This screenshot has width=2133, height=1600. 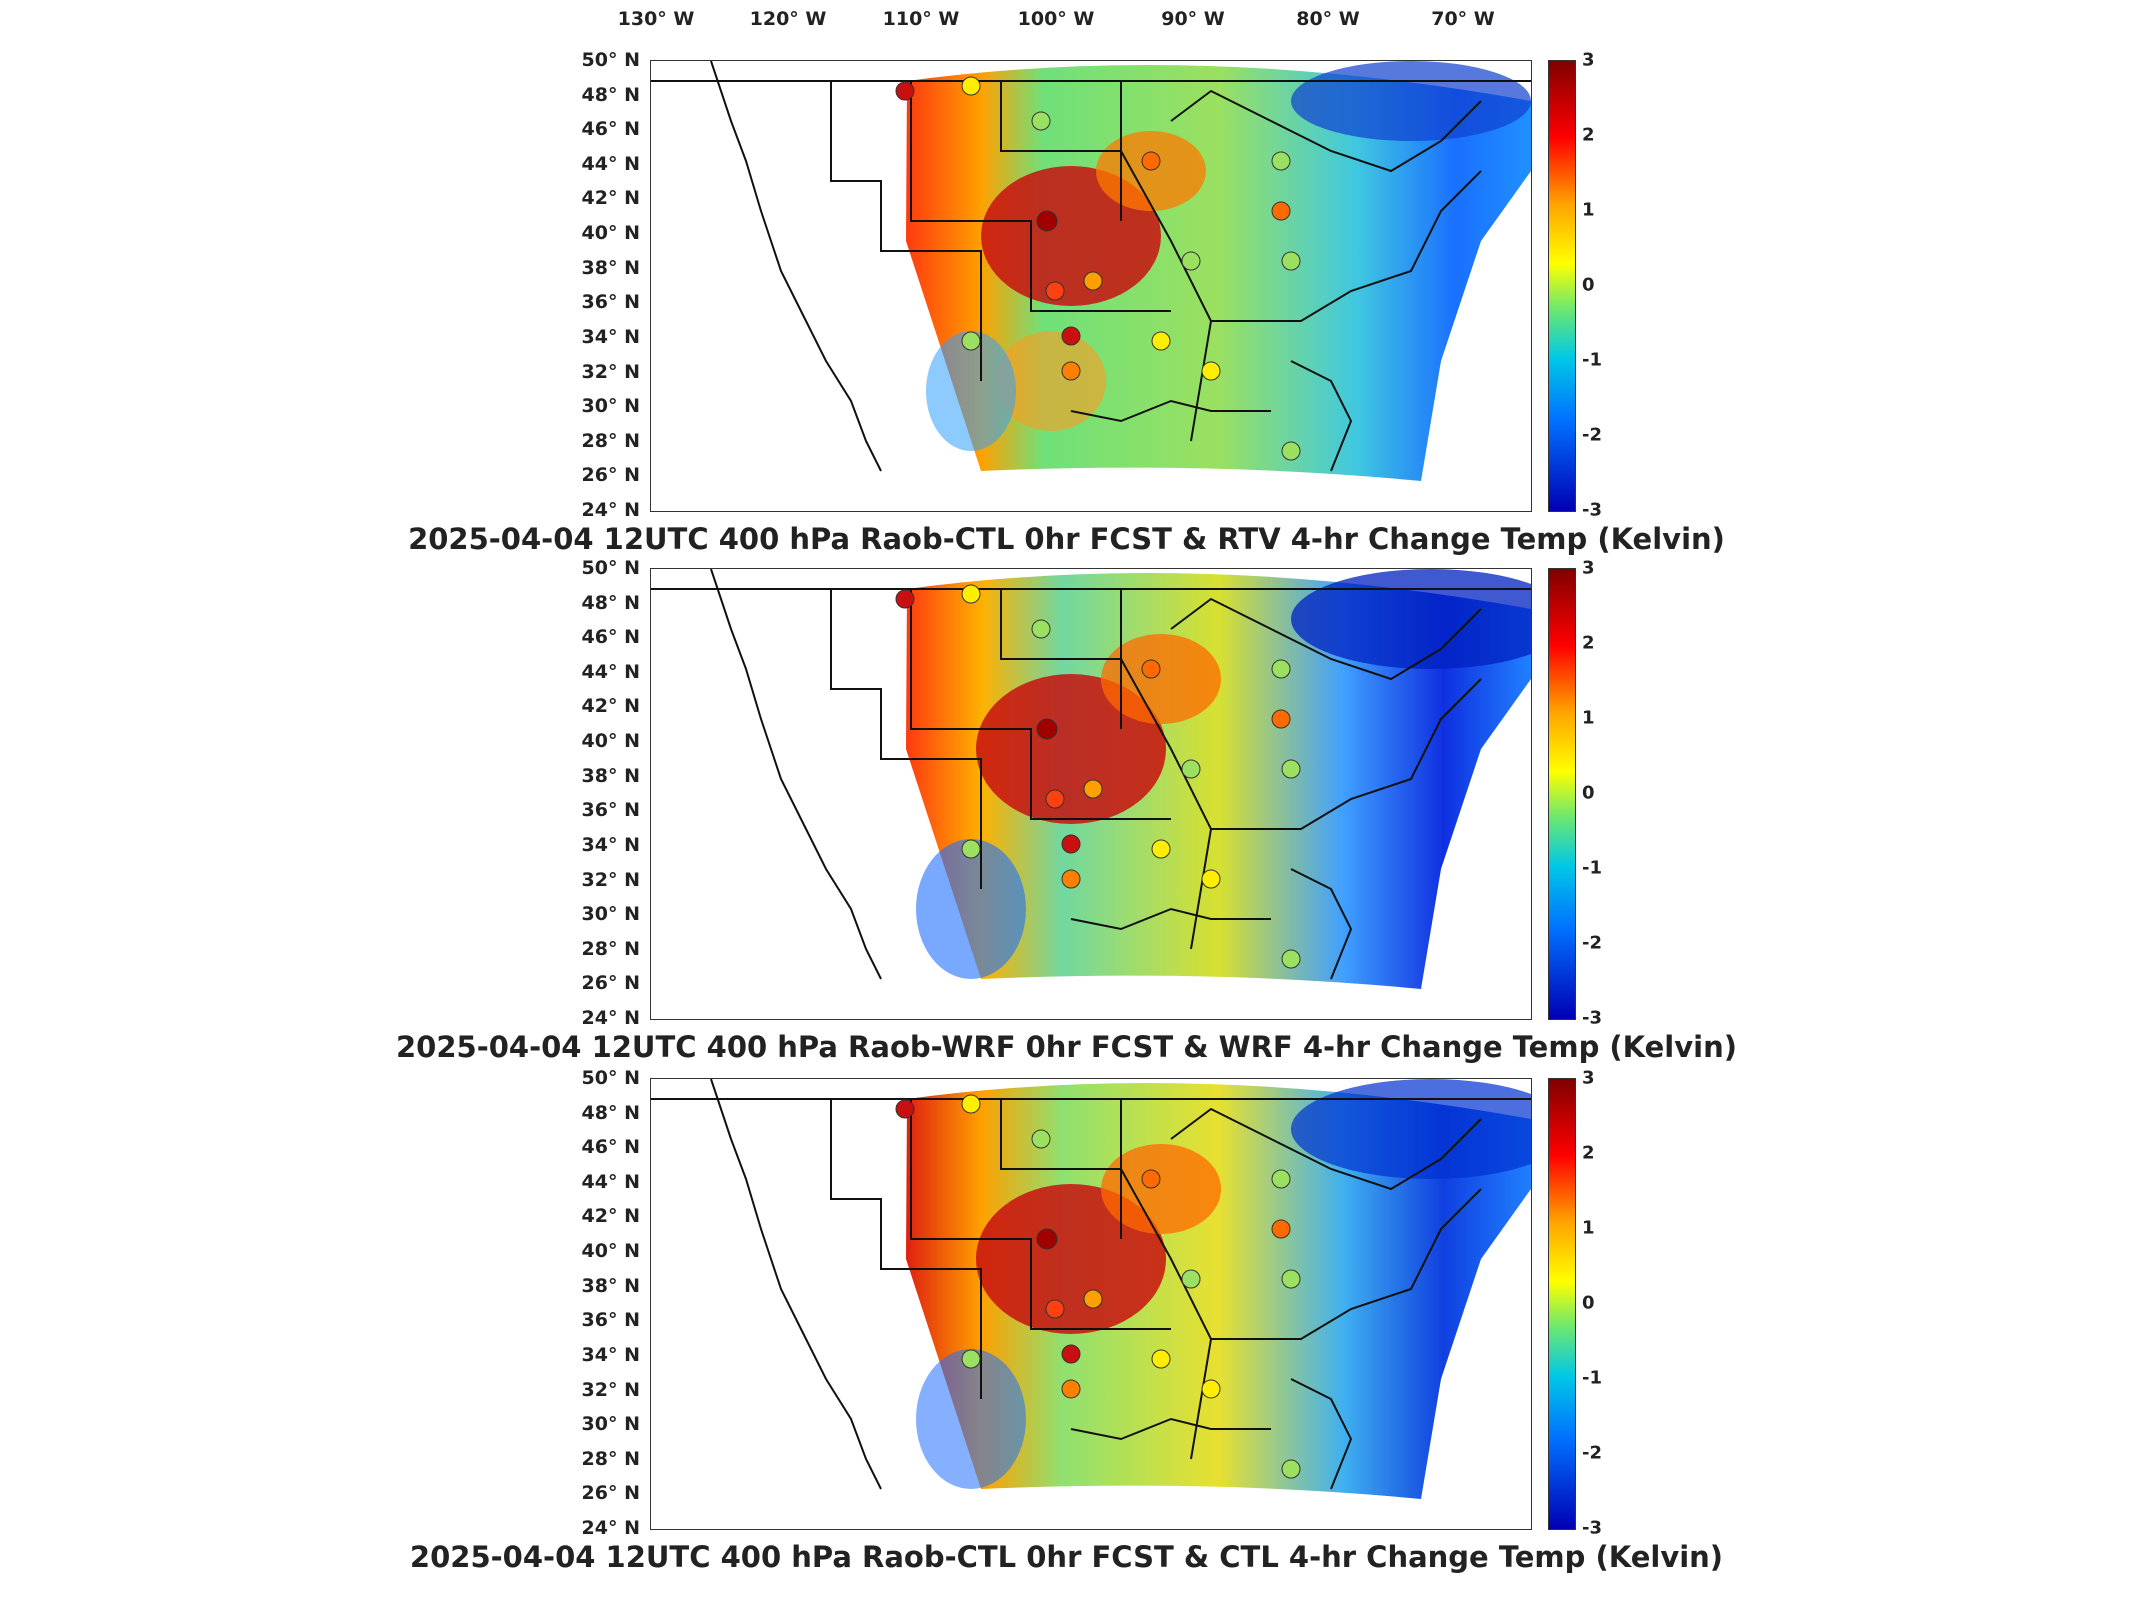 What do you see at coordinates (610, 706) in the screenshot?
I see `lat-label: 42° N` at bounding box center [610, 706].